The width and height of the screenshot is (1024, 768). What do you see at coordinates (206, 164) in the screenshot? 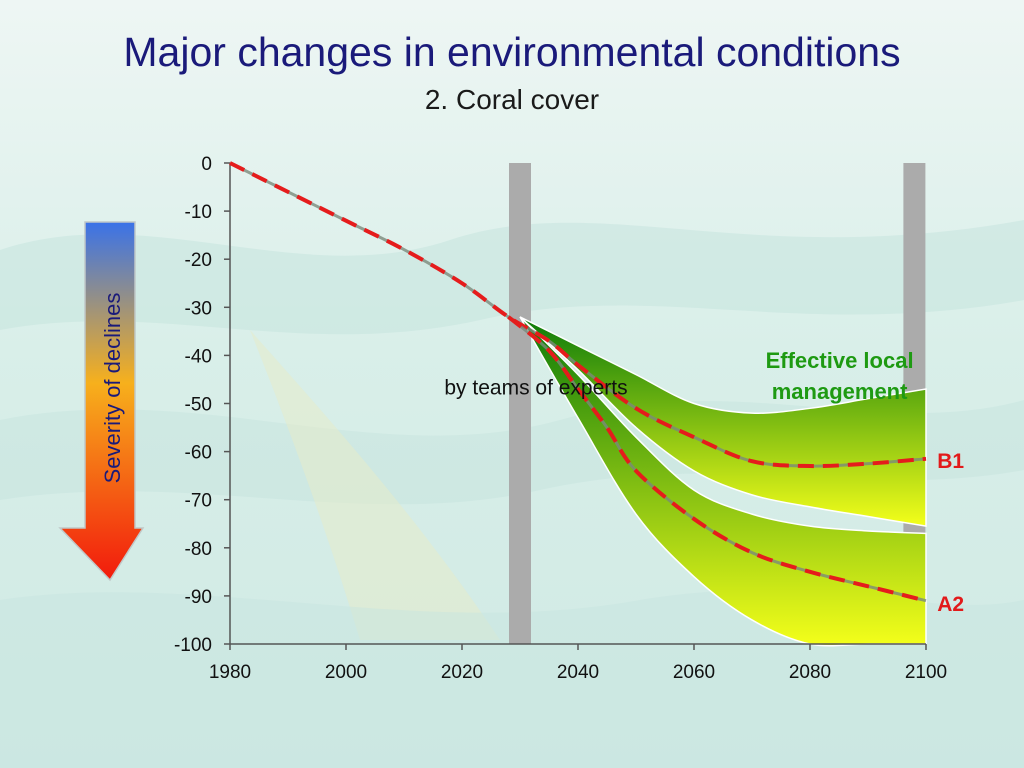
I see `y-tick-label: 0` at bounding box center [206, 164].